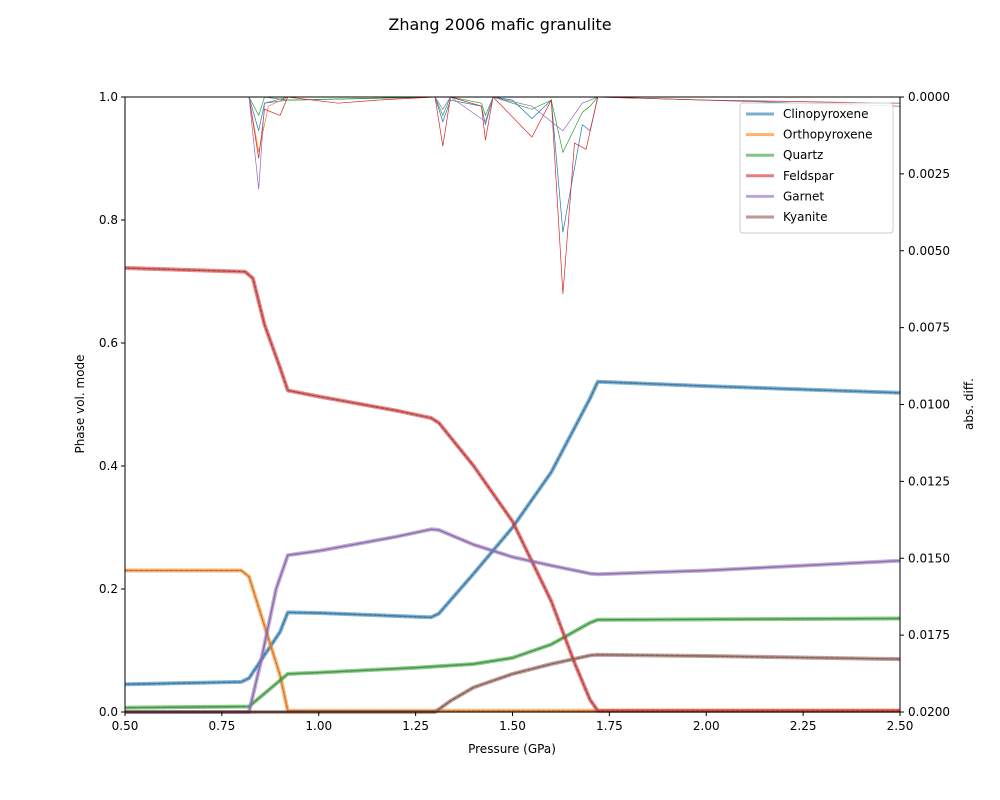  I want to click on y-tick-label: 0.2, so click(108, 589).